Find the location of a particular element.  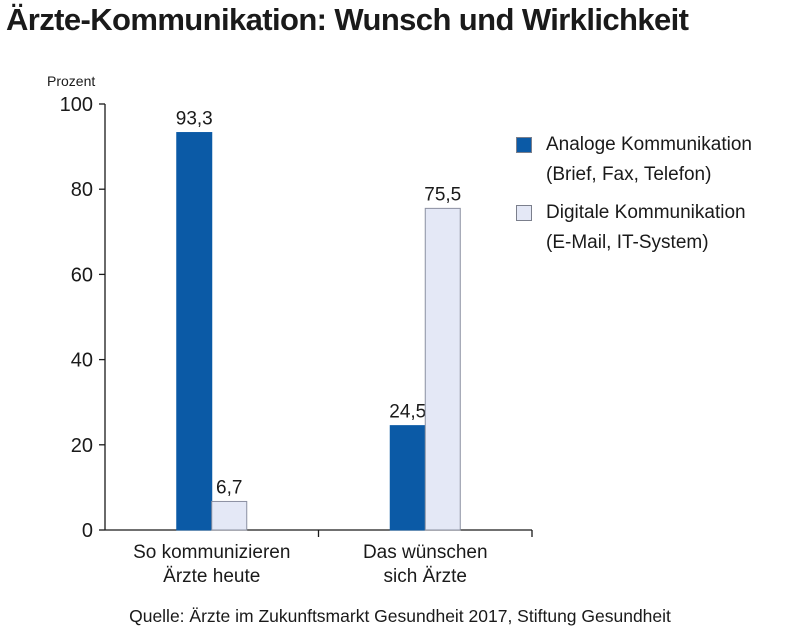

y-tick-label-0: 0 is located at coordinates (87, 531).